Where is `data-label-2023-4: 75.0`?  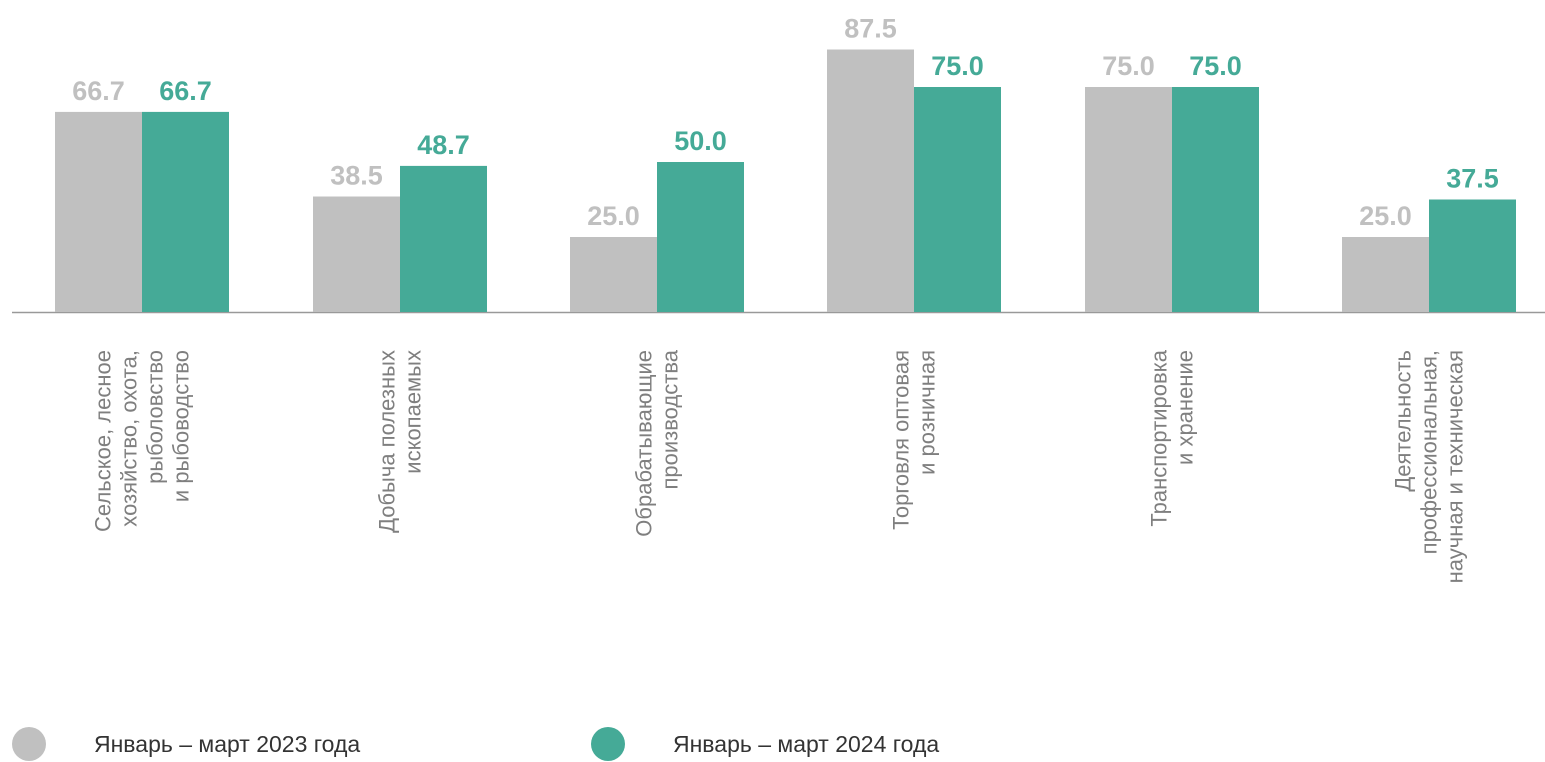
data-label-2023-4: 75.0 is located at coordinates (1128, 66).